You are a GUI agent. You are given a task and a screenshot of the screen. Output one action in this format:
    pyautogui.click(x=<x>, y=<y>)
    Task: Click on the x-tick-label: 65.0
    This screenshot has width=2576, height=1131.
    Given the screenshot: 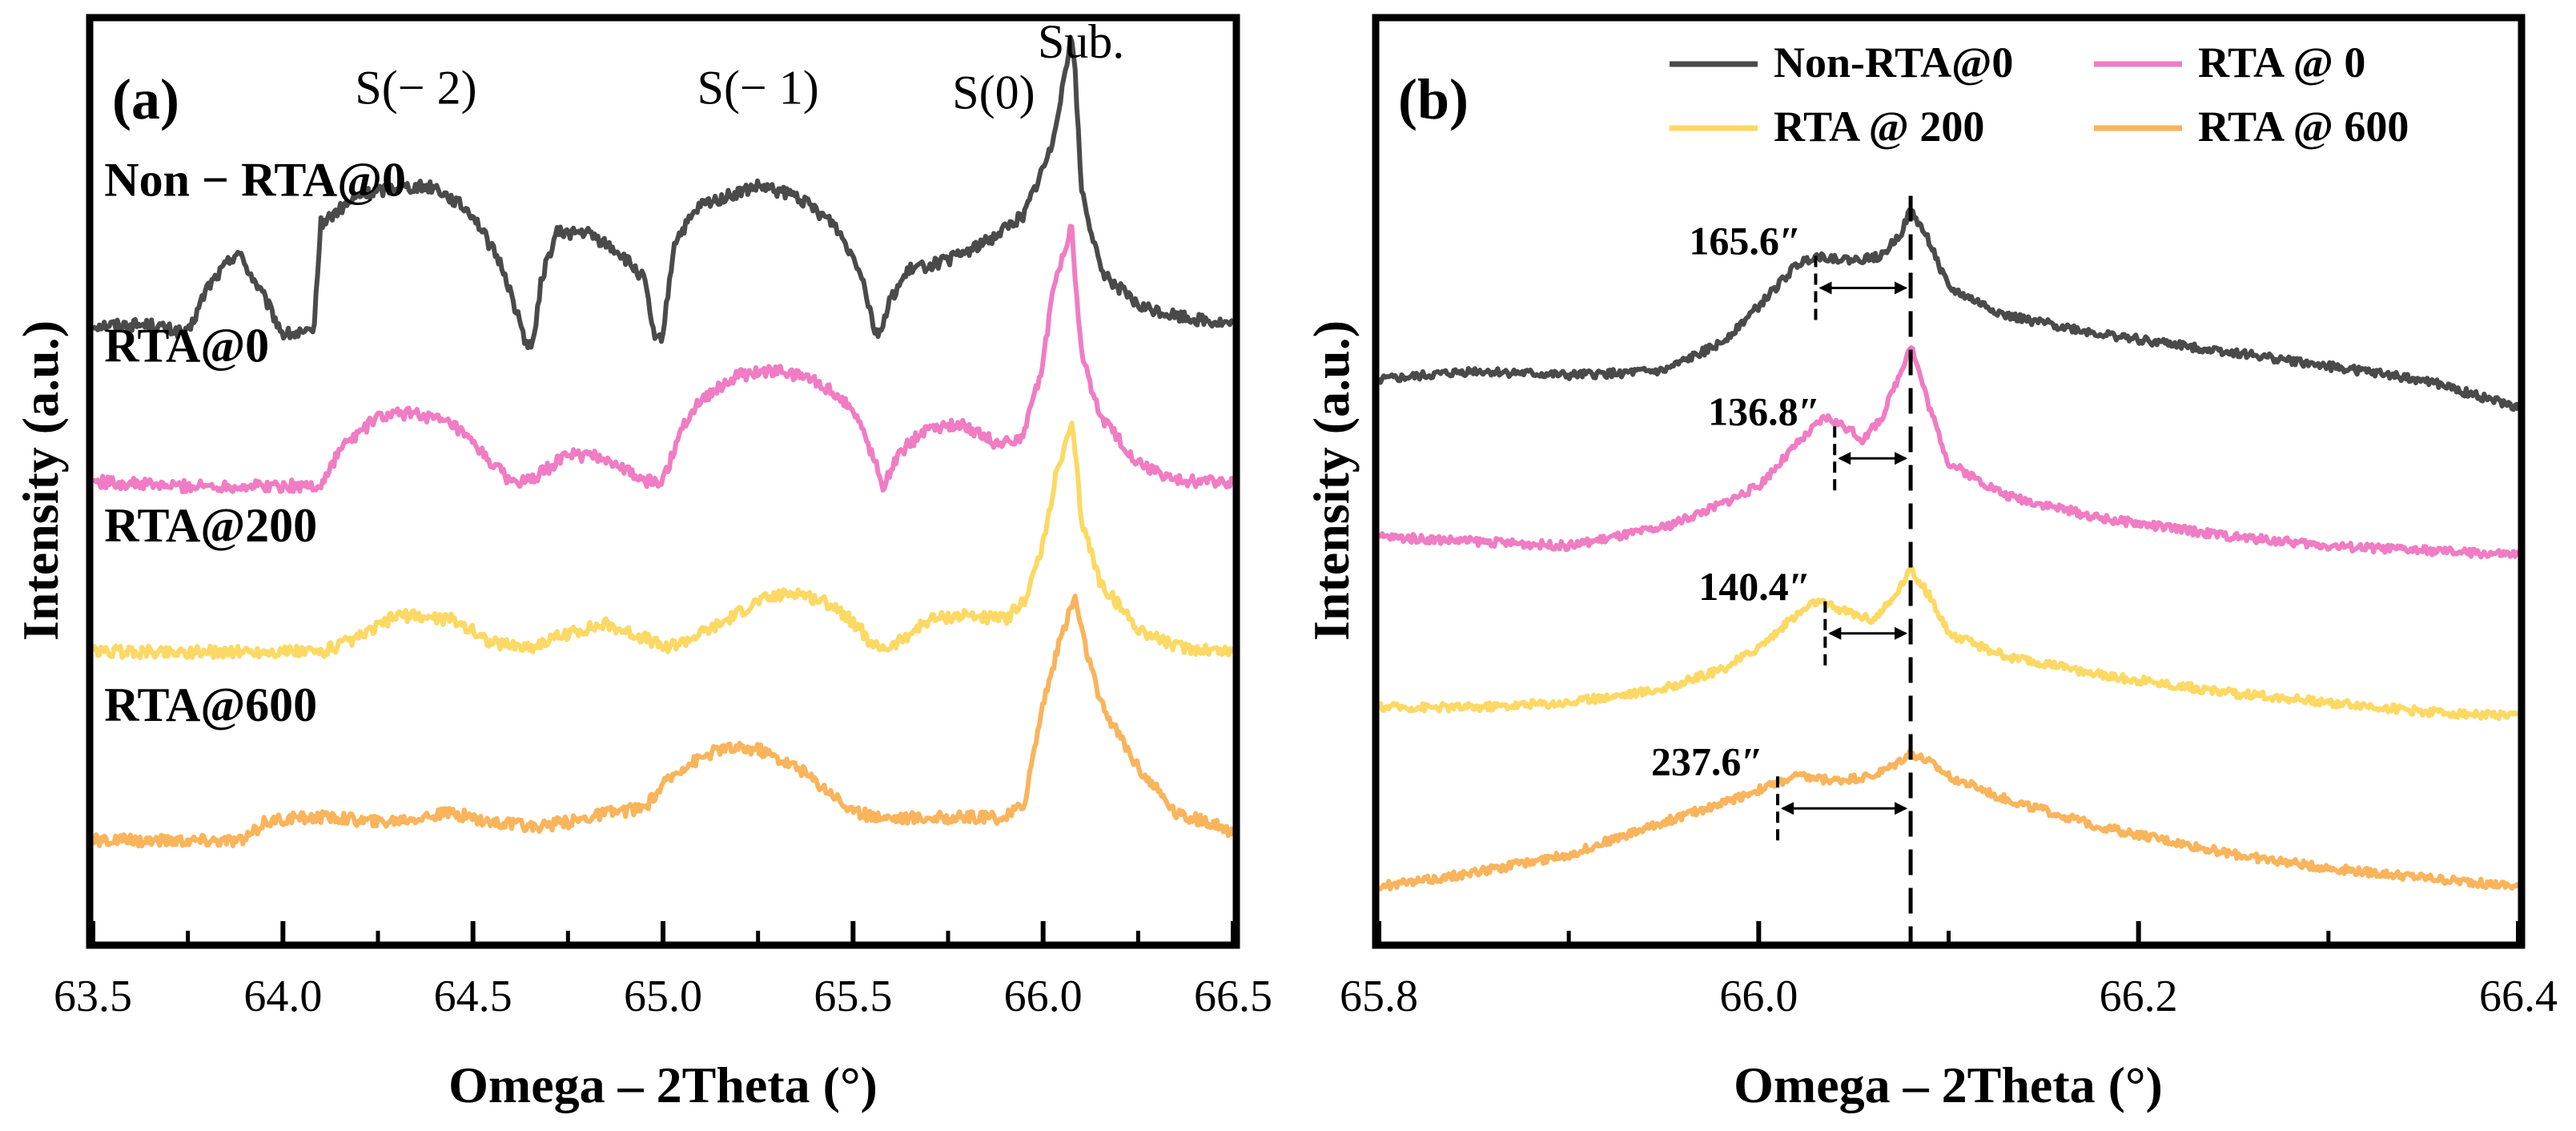 What is the action you would take?
    pyautogui.click(x=663, y=996)
    